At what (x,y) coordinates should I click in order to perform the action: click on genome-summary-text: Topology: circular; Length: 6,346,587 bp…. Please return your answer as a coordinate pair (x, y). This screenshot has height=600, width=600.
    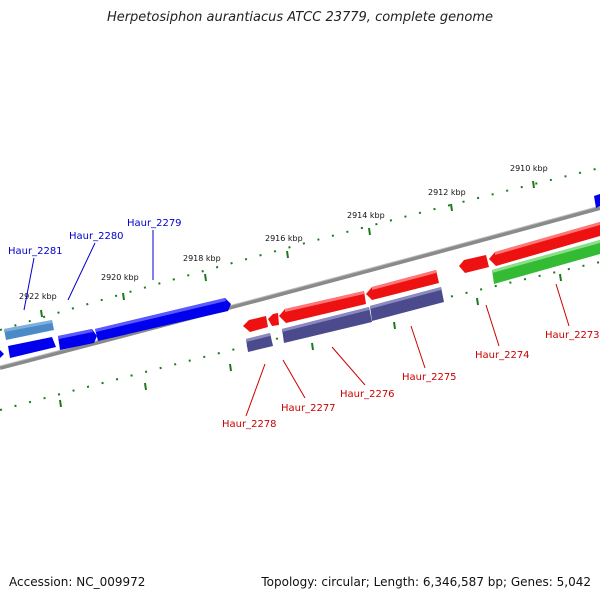
    Looking at the image, I should click on (426, 582).